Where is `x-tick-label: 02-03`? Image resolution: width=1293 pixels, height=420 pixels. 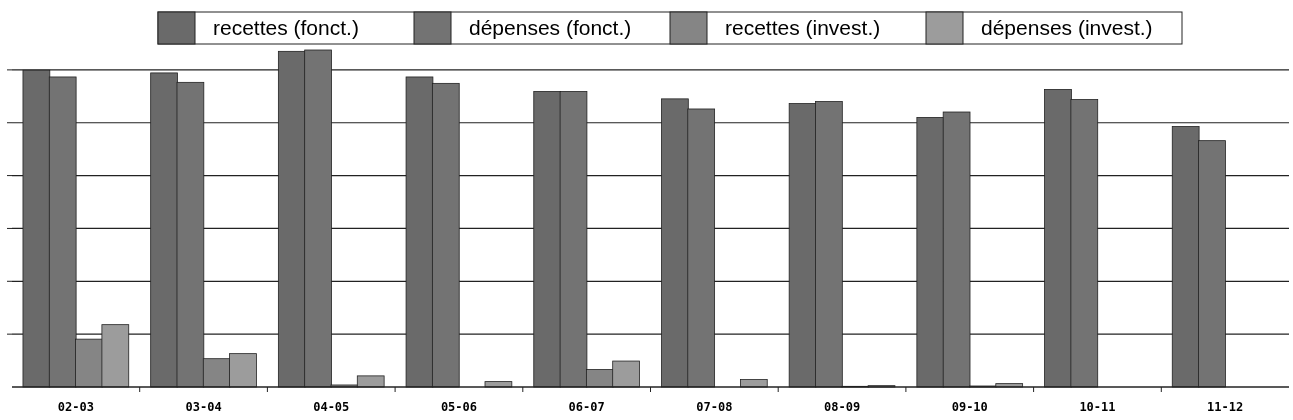
x-tick-label: 02-03 is located at coordinates (75, 407).